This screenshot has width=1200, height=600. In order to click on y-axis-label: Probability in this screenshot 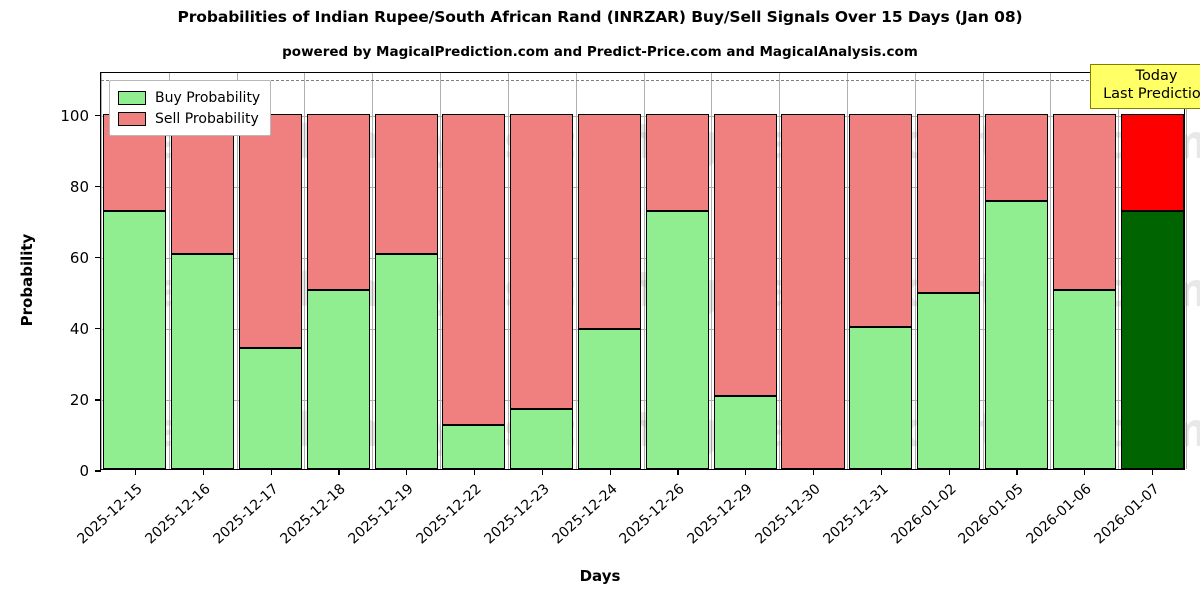, I will do `click(27, 280)`.